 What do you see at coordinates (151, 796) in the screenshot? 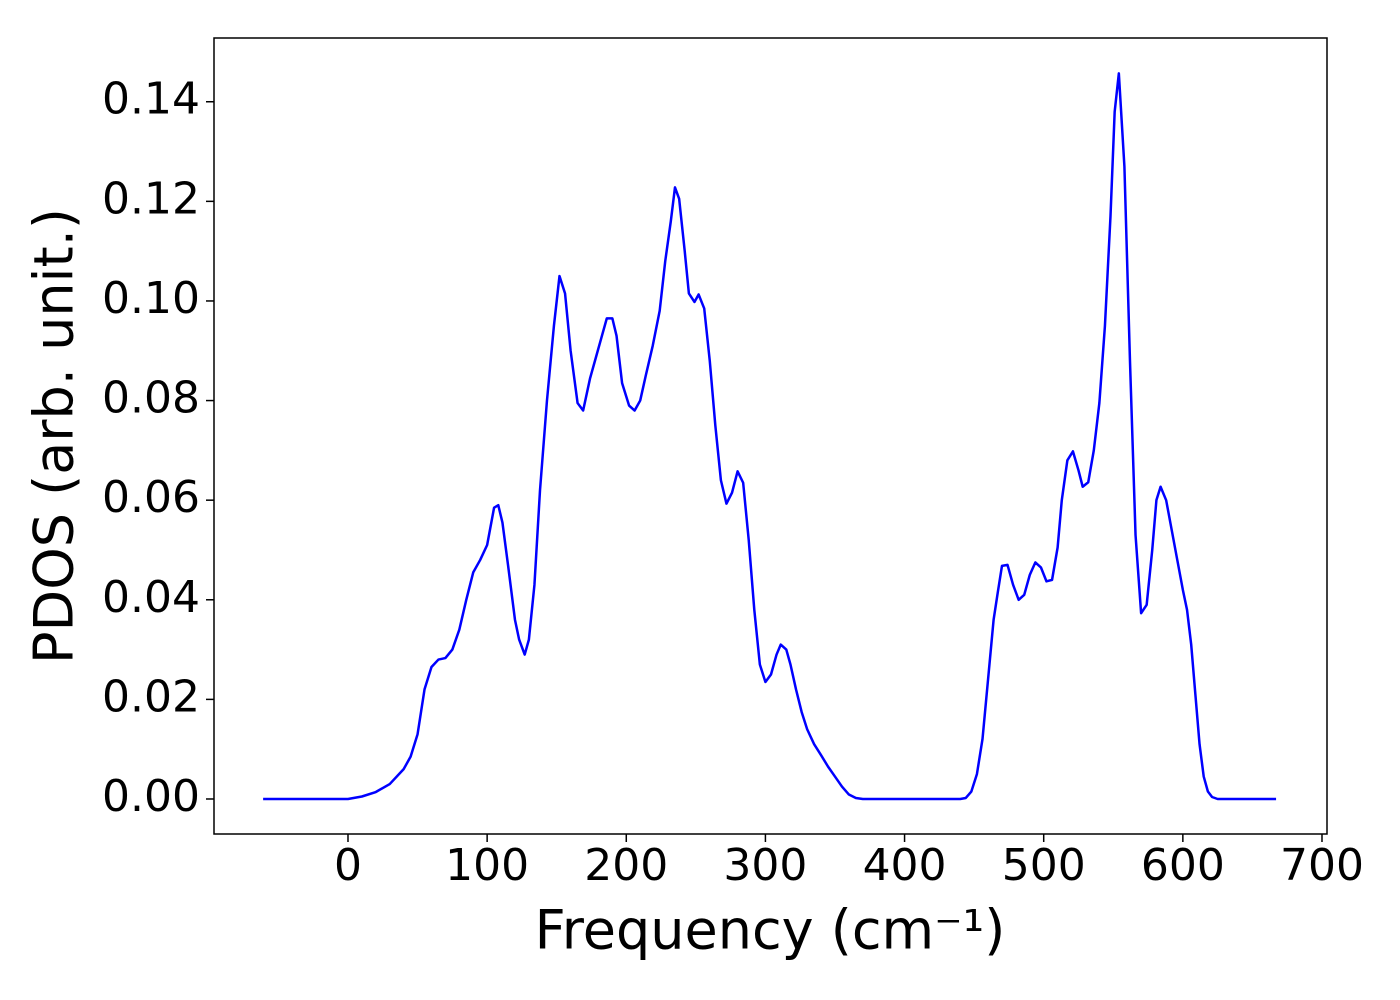
I see `y-tick-label: 0.00` at bounding box center [151, 796].